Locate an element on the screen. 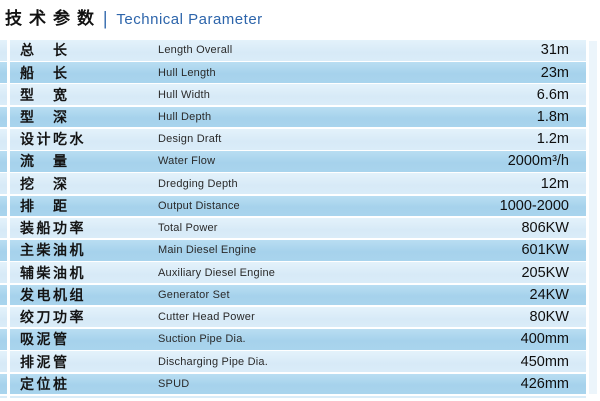  parameter-name-chinese: 主柴油机 is located at coordinates (53, 250).